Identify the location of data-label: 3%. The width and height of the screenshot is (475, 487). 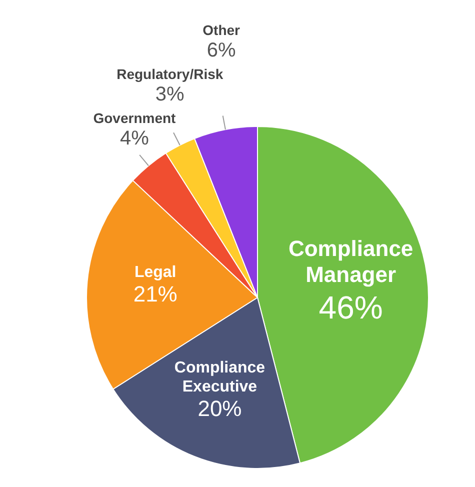
(170, 94).